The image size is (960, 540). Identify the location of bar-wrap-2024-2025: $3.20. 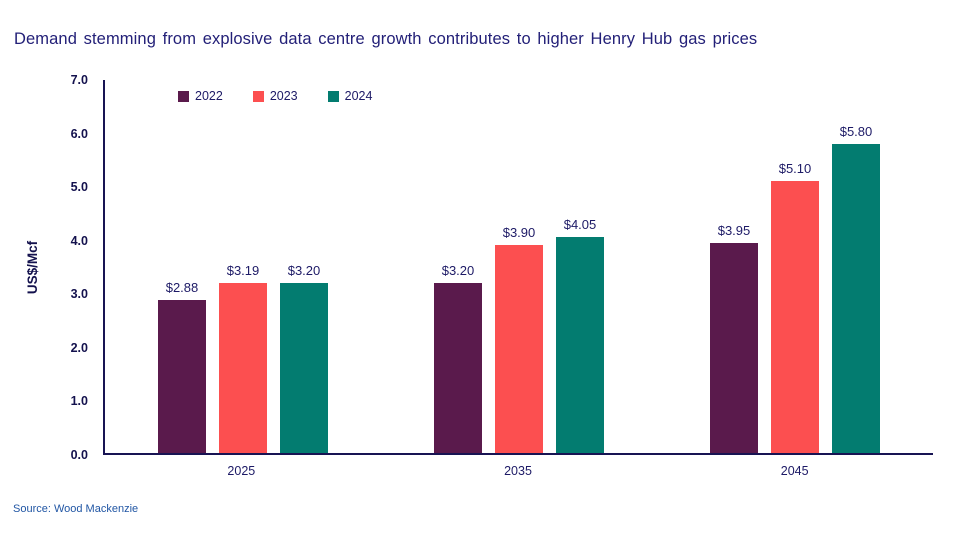
(304, 266).